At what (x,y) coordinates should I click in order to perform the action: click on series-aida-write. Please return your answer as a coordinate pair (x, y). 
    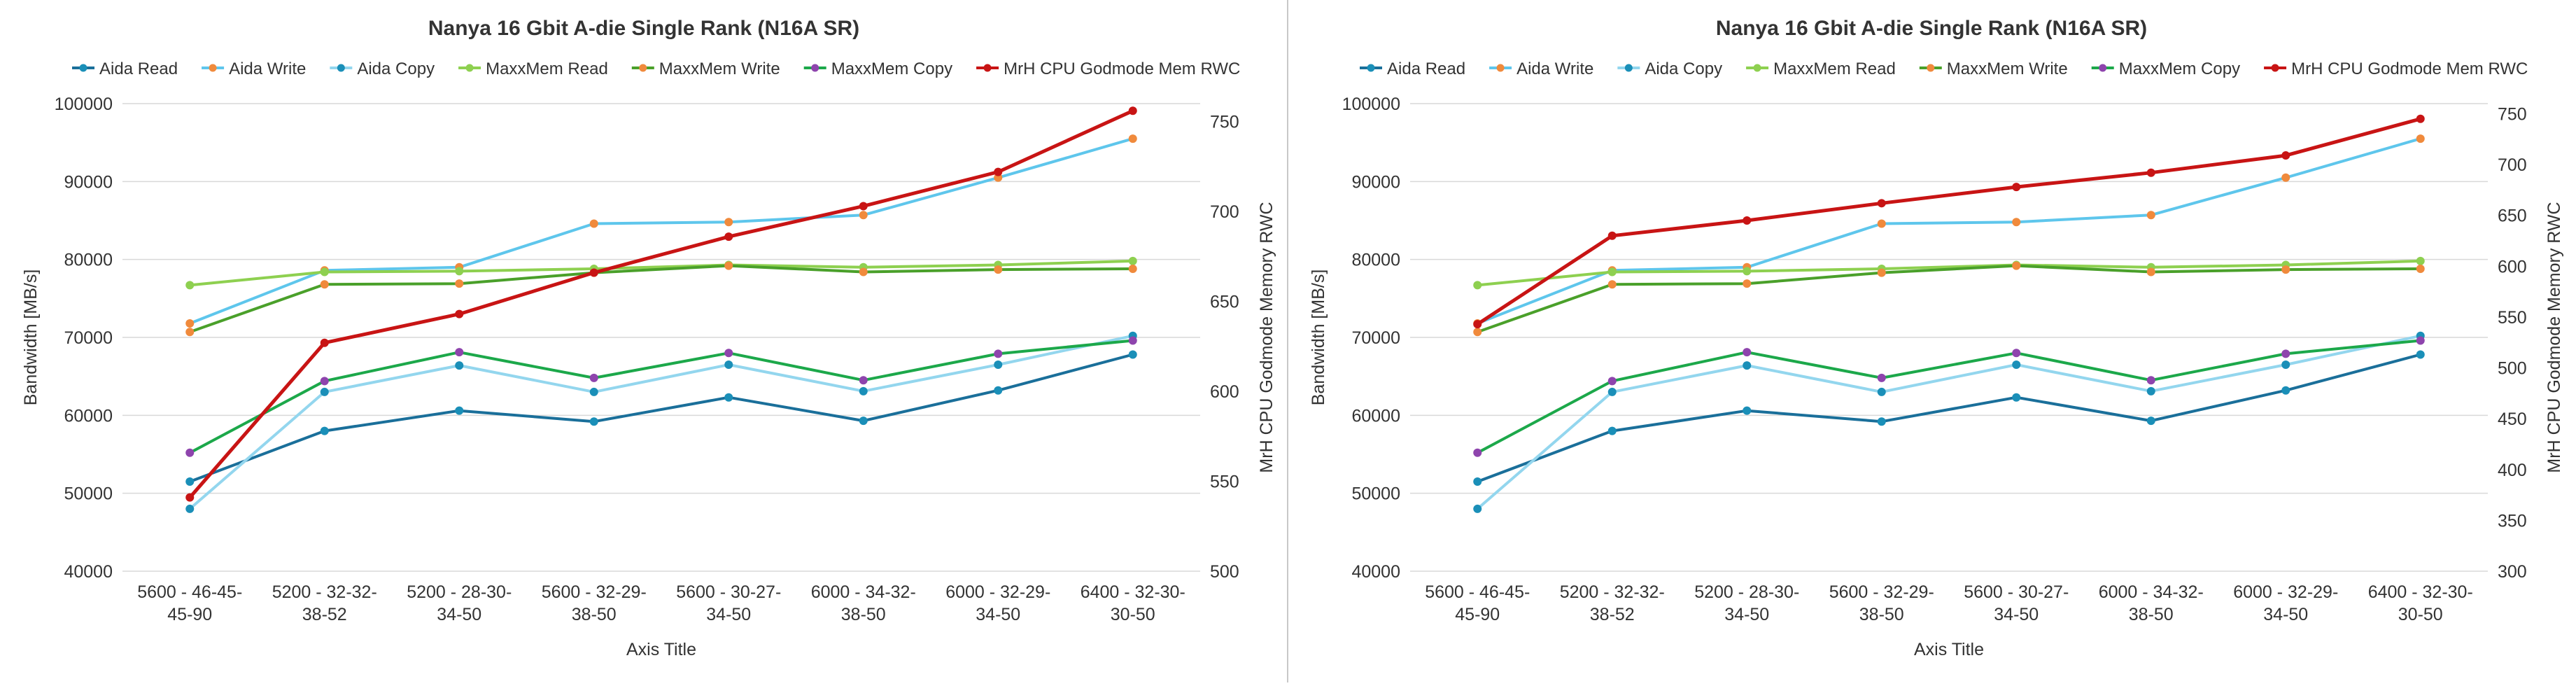
    Looking at the image, I should click on (661, 231).